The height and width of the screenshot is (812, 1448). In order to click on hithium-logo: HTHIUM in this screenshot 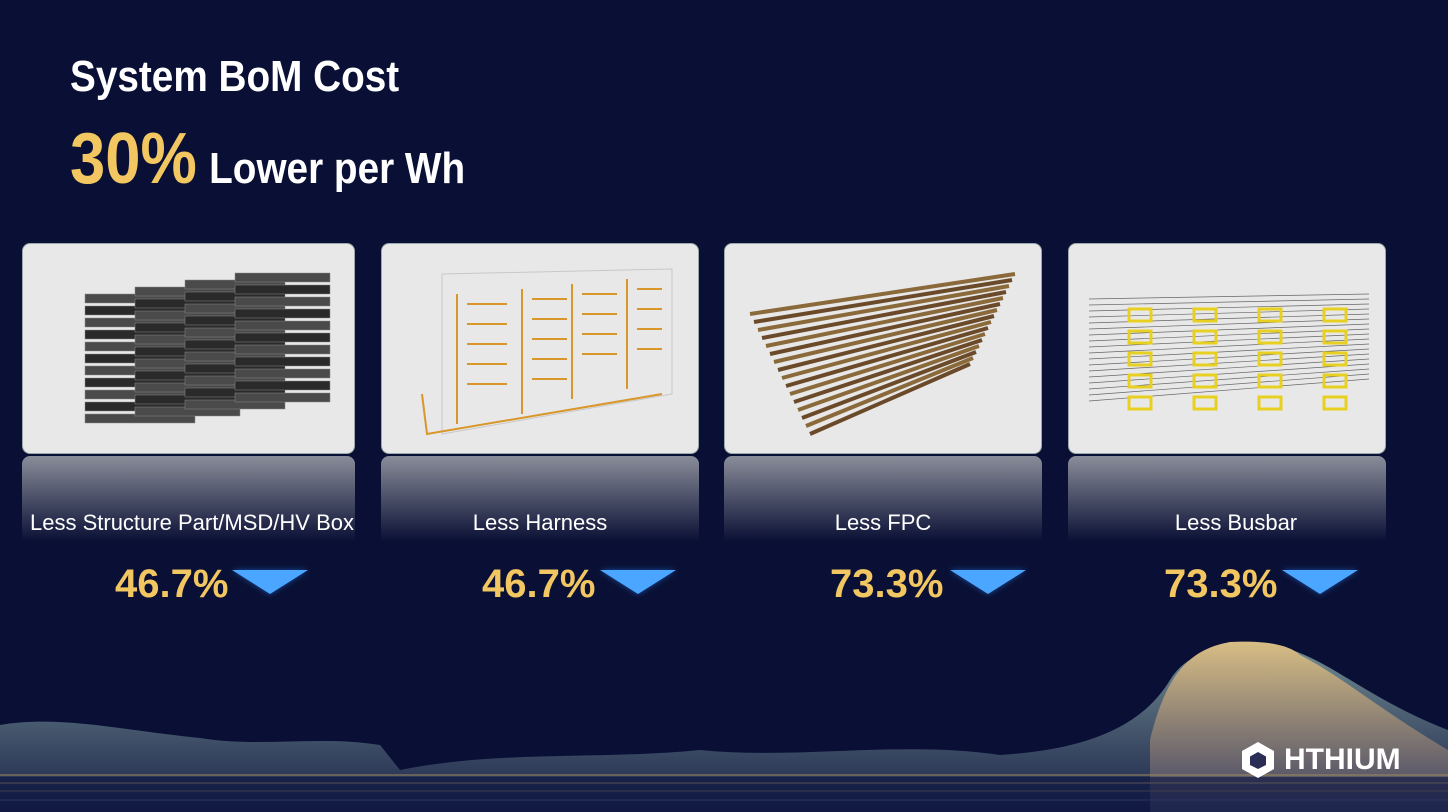, I will do `click(1320, 760)`.